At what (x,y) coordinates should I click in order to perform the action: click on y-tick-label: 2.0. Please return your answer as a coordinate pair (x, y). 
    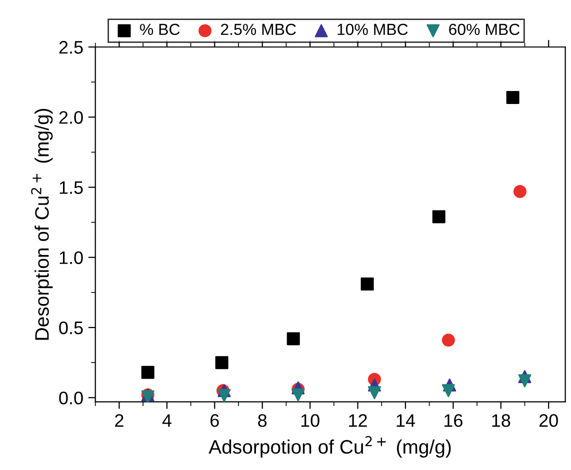
    Looking at the image, I should click on (71, 117).